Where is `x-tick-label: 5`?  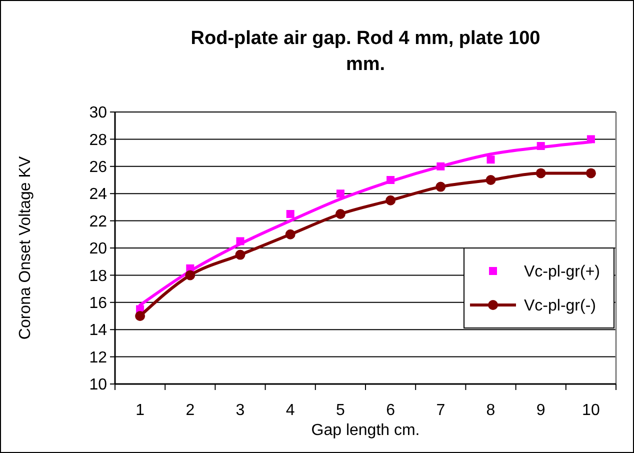
x-tick-label: 5 is located at coordinates (340, 410).